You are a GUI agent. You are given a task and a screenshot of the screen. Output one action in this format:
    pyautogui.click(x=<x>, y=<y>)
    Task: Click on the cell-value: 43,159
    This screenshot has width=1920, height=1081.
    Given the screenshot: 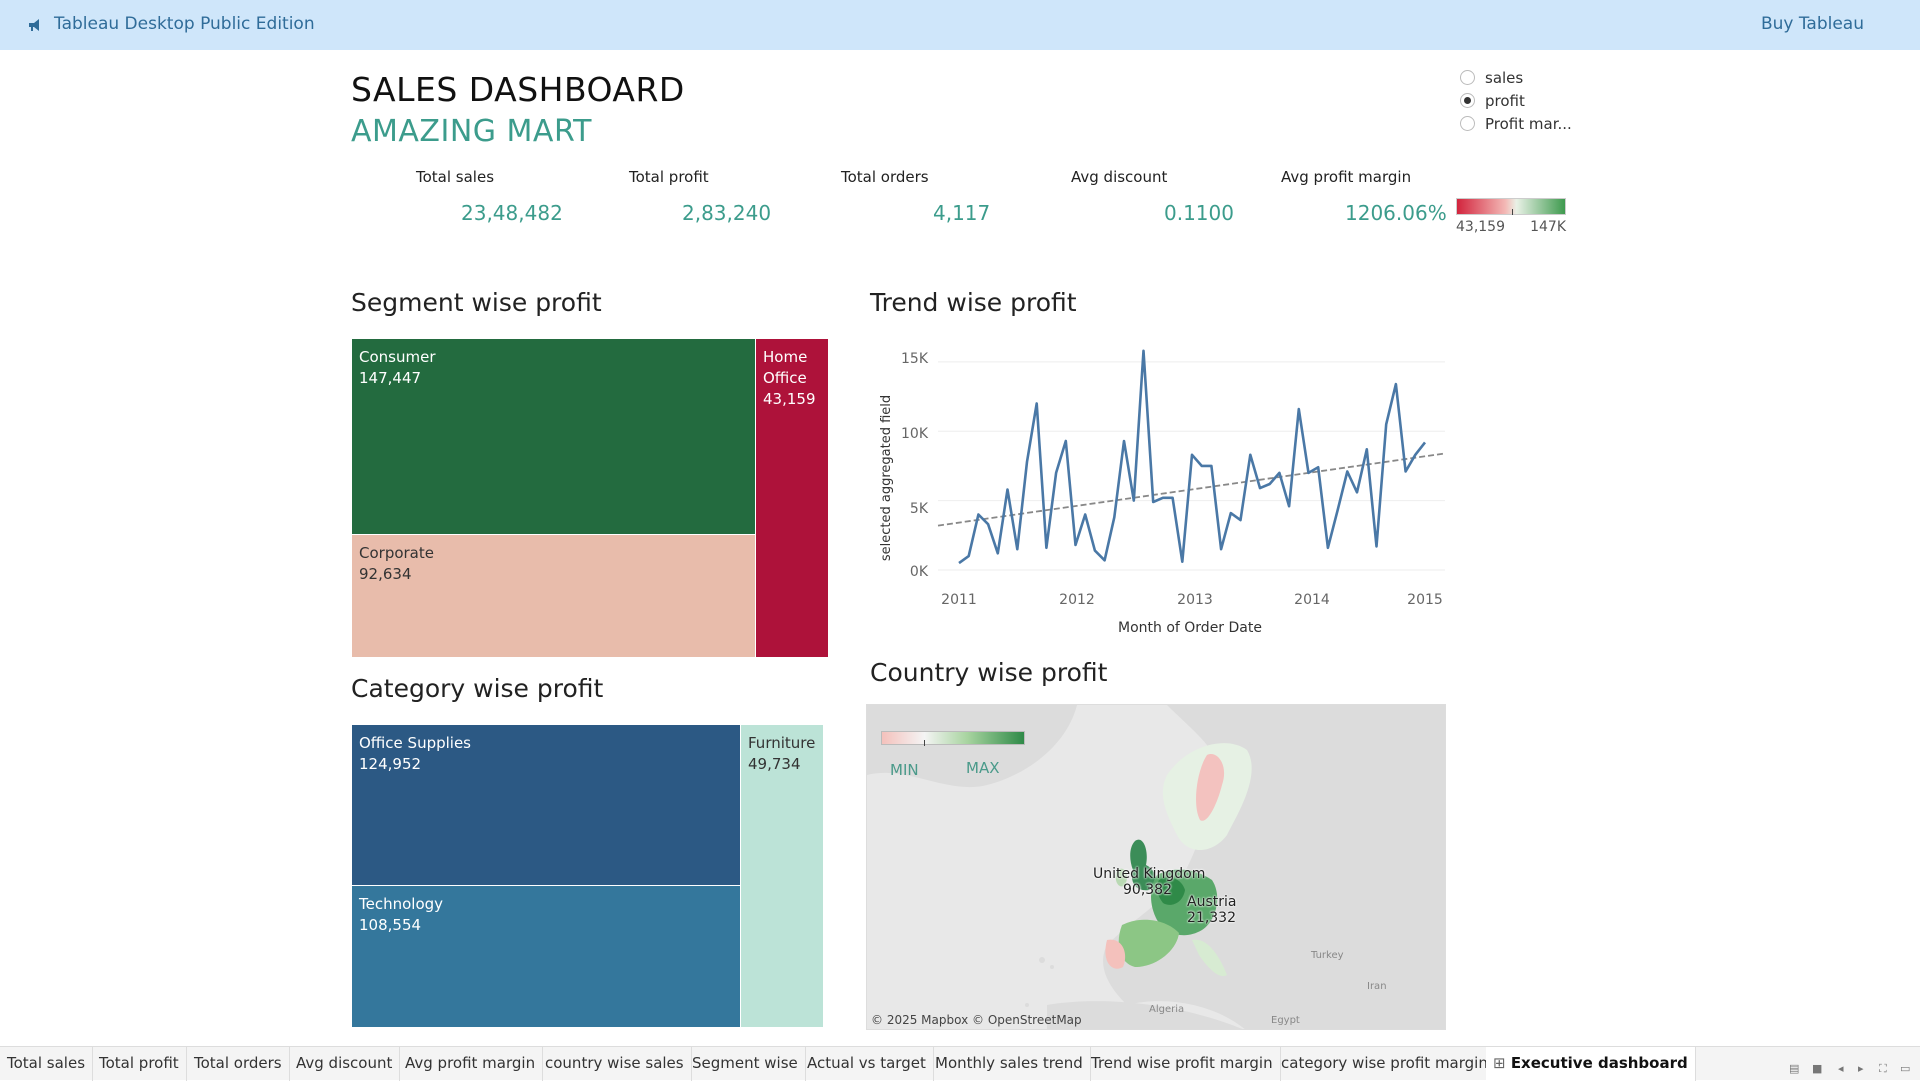 What is the action you would take?
    pyautogui.click(x=789, y=399)
    